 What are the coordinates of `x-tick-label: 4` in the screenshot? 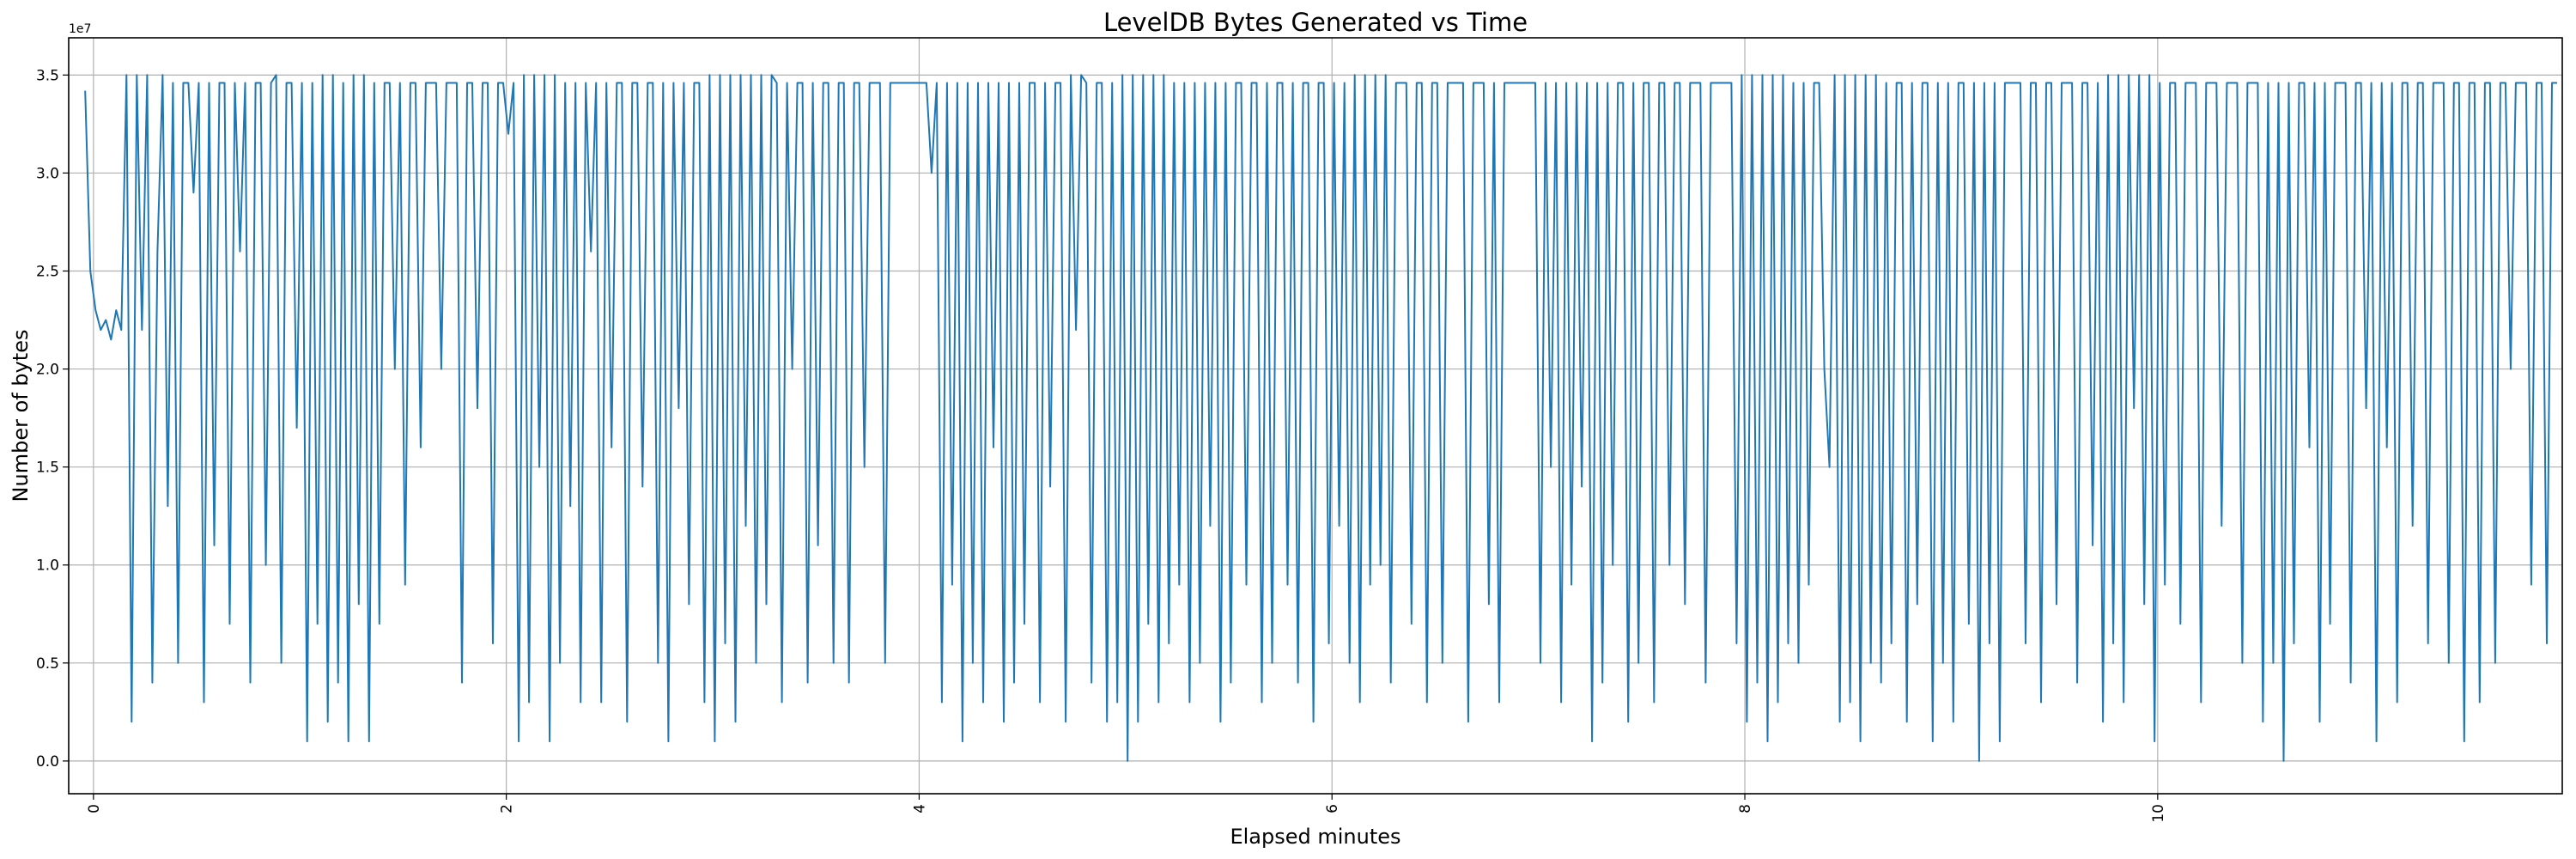 It's located at (919, 809).